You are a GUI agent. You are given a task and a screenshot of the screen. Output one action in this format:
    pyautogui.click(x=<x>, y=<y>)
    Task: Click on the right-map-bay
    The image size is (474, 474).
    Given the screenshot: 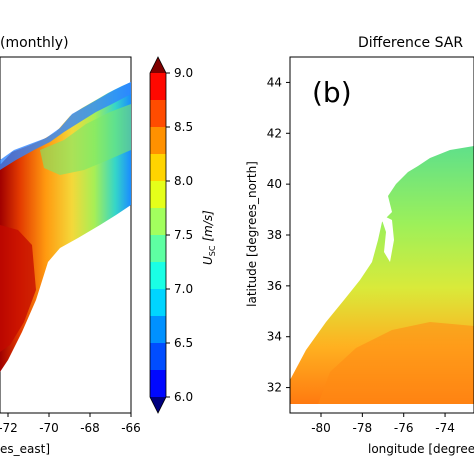 What is the action you would take?
    pyautogui.click(x=387, y=238)
    